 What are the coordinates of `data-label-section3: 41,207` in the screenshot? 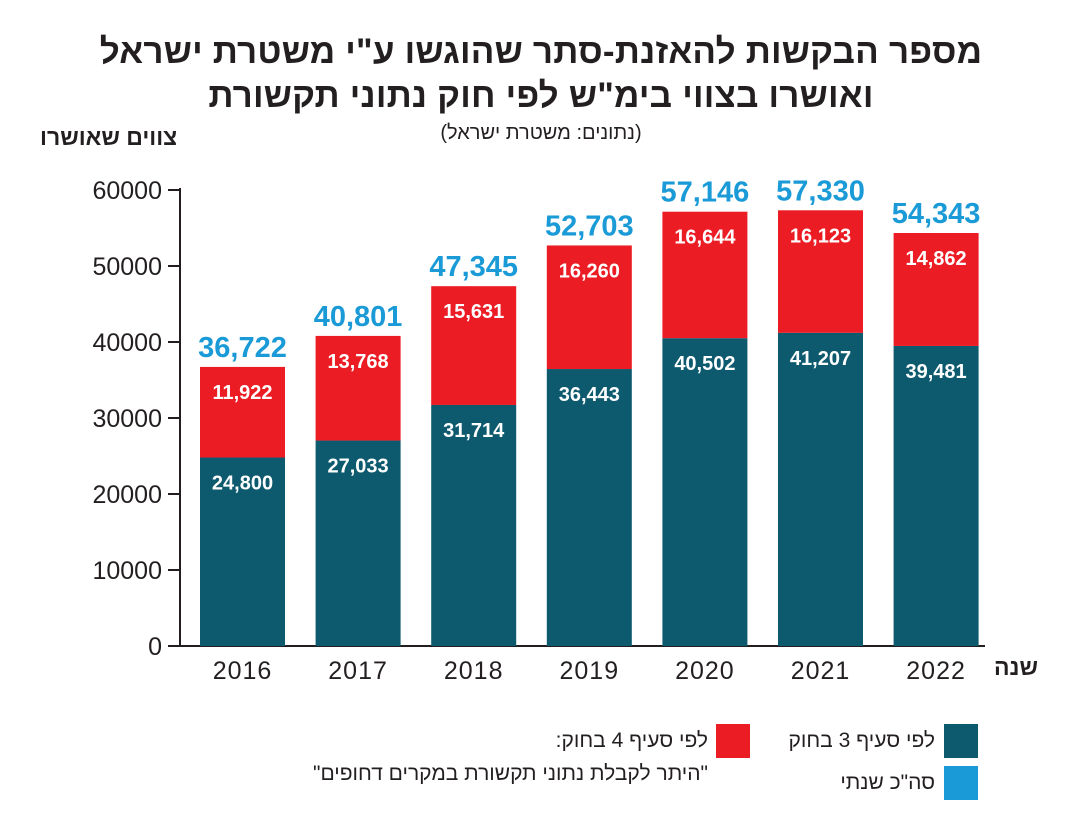 It's located at (820, 359).